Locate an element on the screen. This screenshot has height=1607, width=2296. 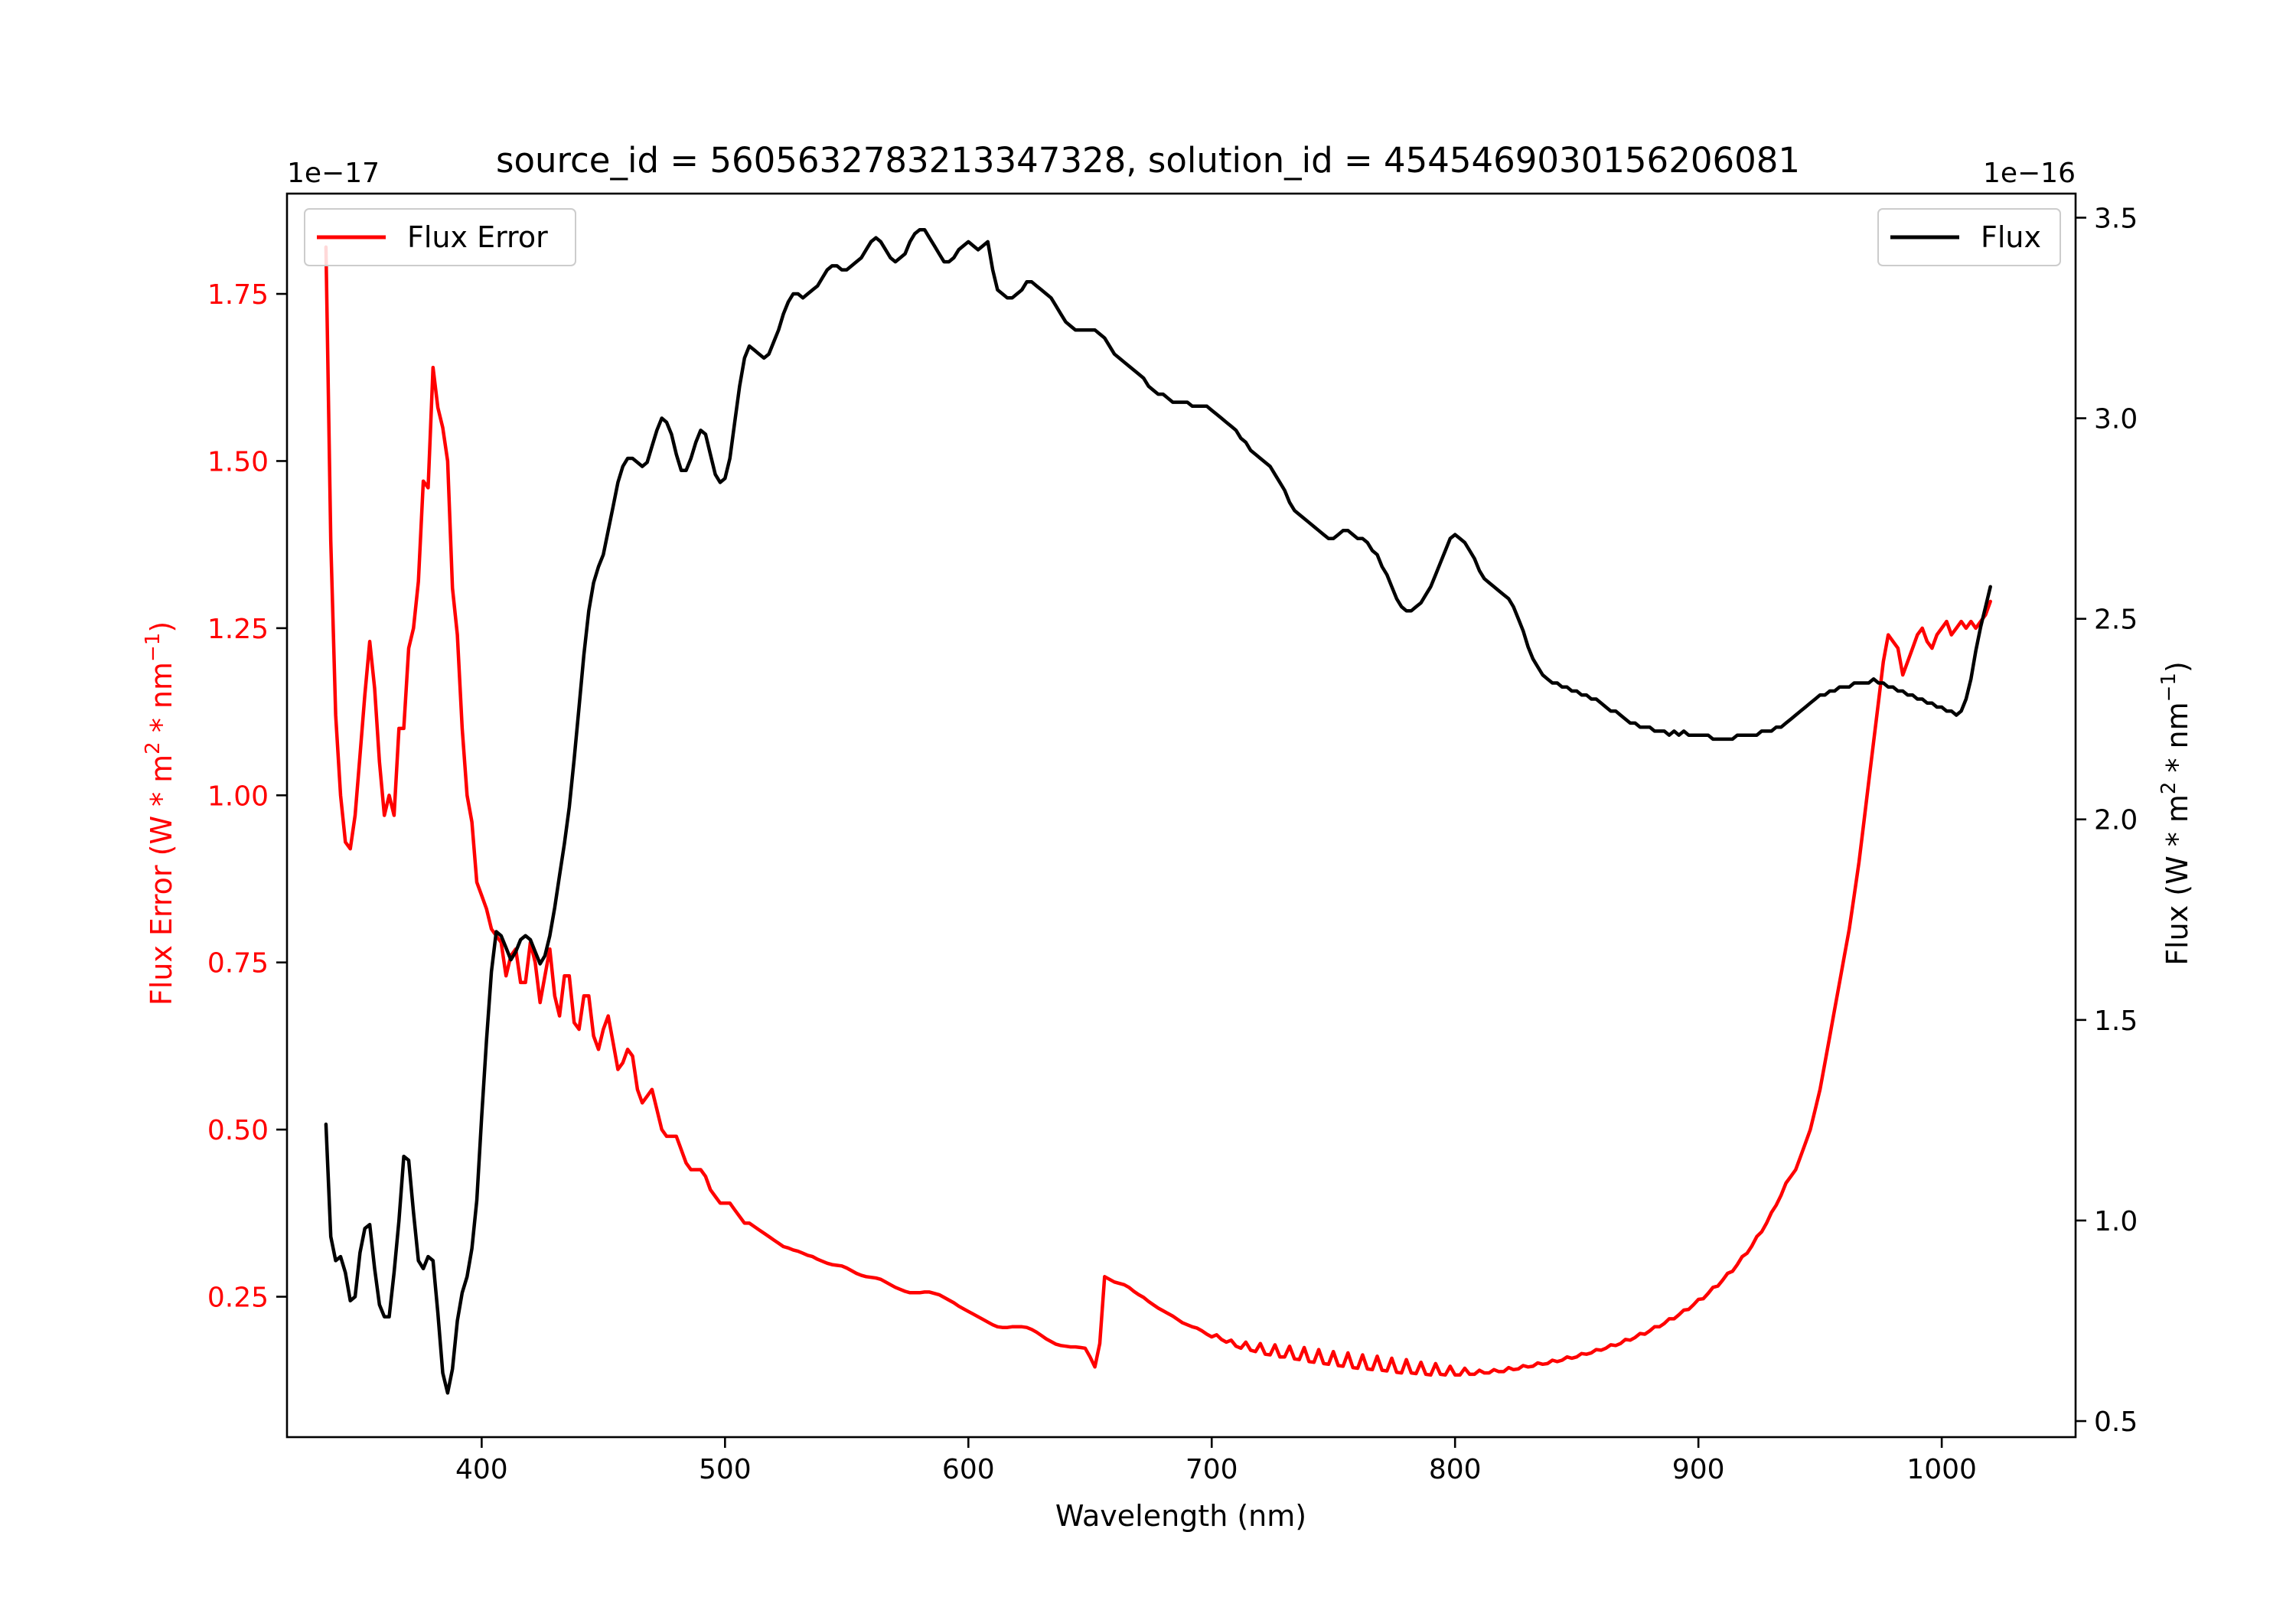
x-axis-label: Wavelength (nm) is located at coordinates (1180, 1516).